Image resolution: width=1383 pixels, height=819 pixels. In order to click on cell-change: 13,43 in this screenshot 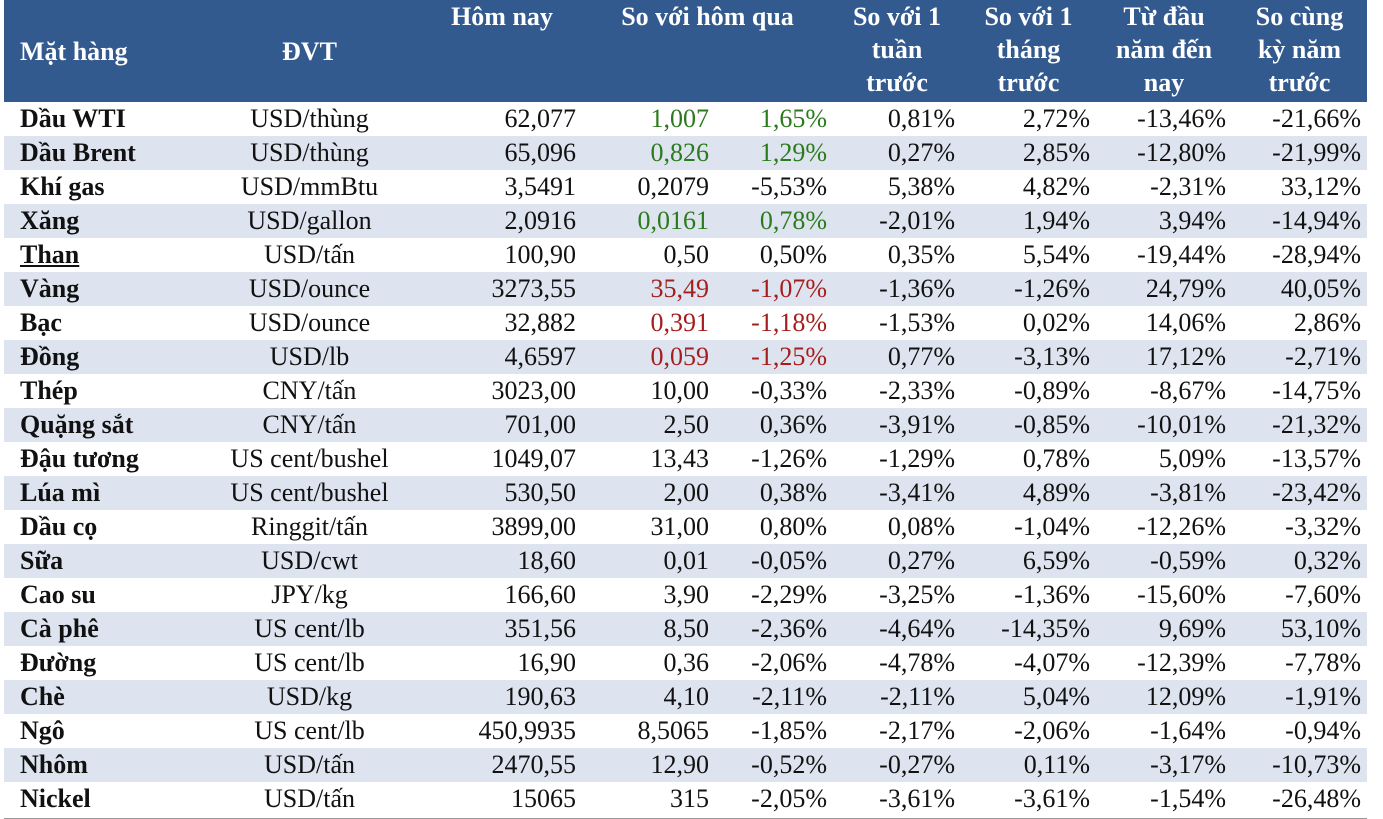, I will do `click(680, 458)`.